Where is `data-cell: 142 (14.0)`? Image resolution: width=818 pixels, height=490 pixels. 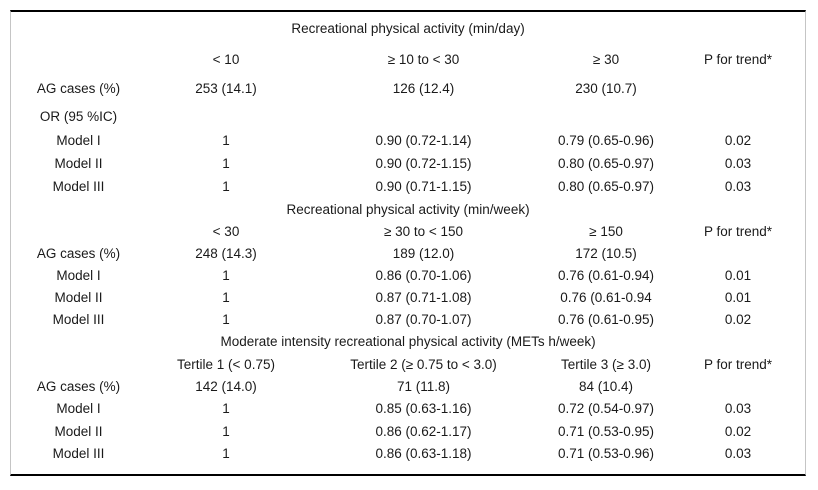
data-cell: 142 (14.0) is located at coordinates (226, 386).